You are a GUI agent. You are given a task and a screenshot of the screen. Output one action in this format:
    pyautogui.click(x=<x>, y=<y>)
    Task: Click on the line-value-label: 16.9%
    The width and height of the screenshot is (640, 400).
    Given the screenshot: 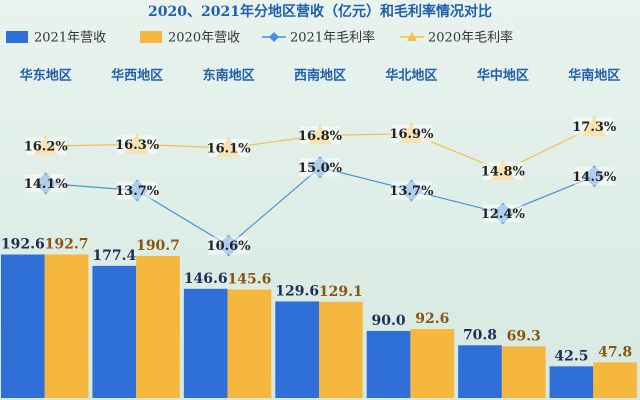 What is the action you would take?
    pyautogui.click(x=411, y=134)
    